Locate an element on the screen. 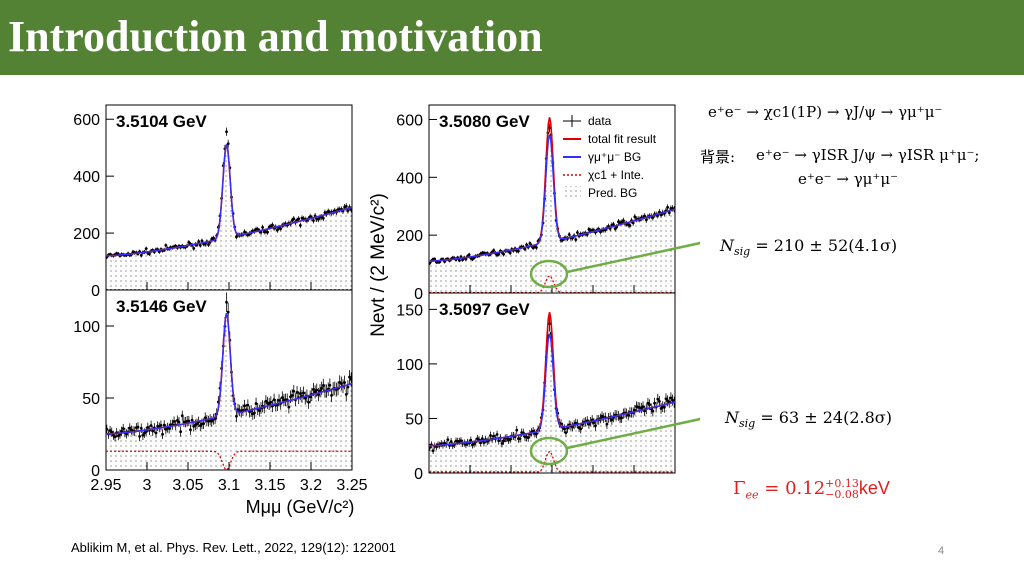 The height and width of the screenshot is (576, 1024). panel-2: 3.5080 GeV 0 200 400 600 is located at coordinates (536, 203).